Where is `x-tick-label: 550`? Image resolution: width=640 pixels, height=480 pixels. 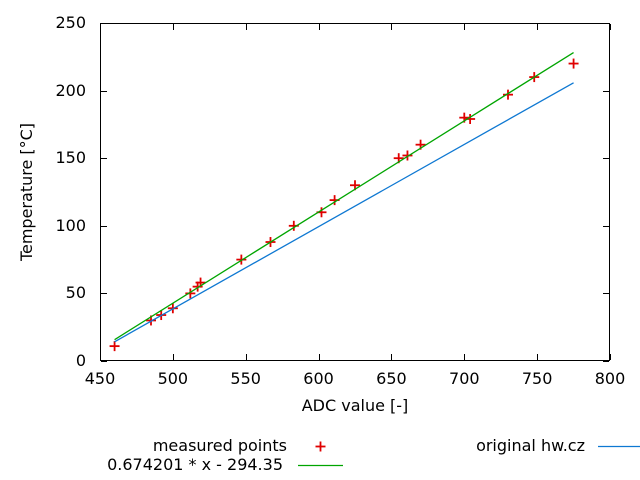
x-tick-label: 550 is located at coordinates (245, 378).